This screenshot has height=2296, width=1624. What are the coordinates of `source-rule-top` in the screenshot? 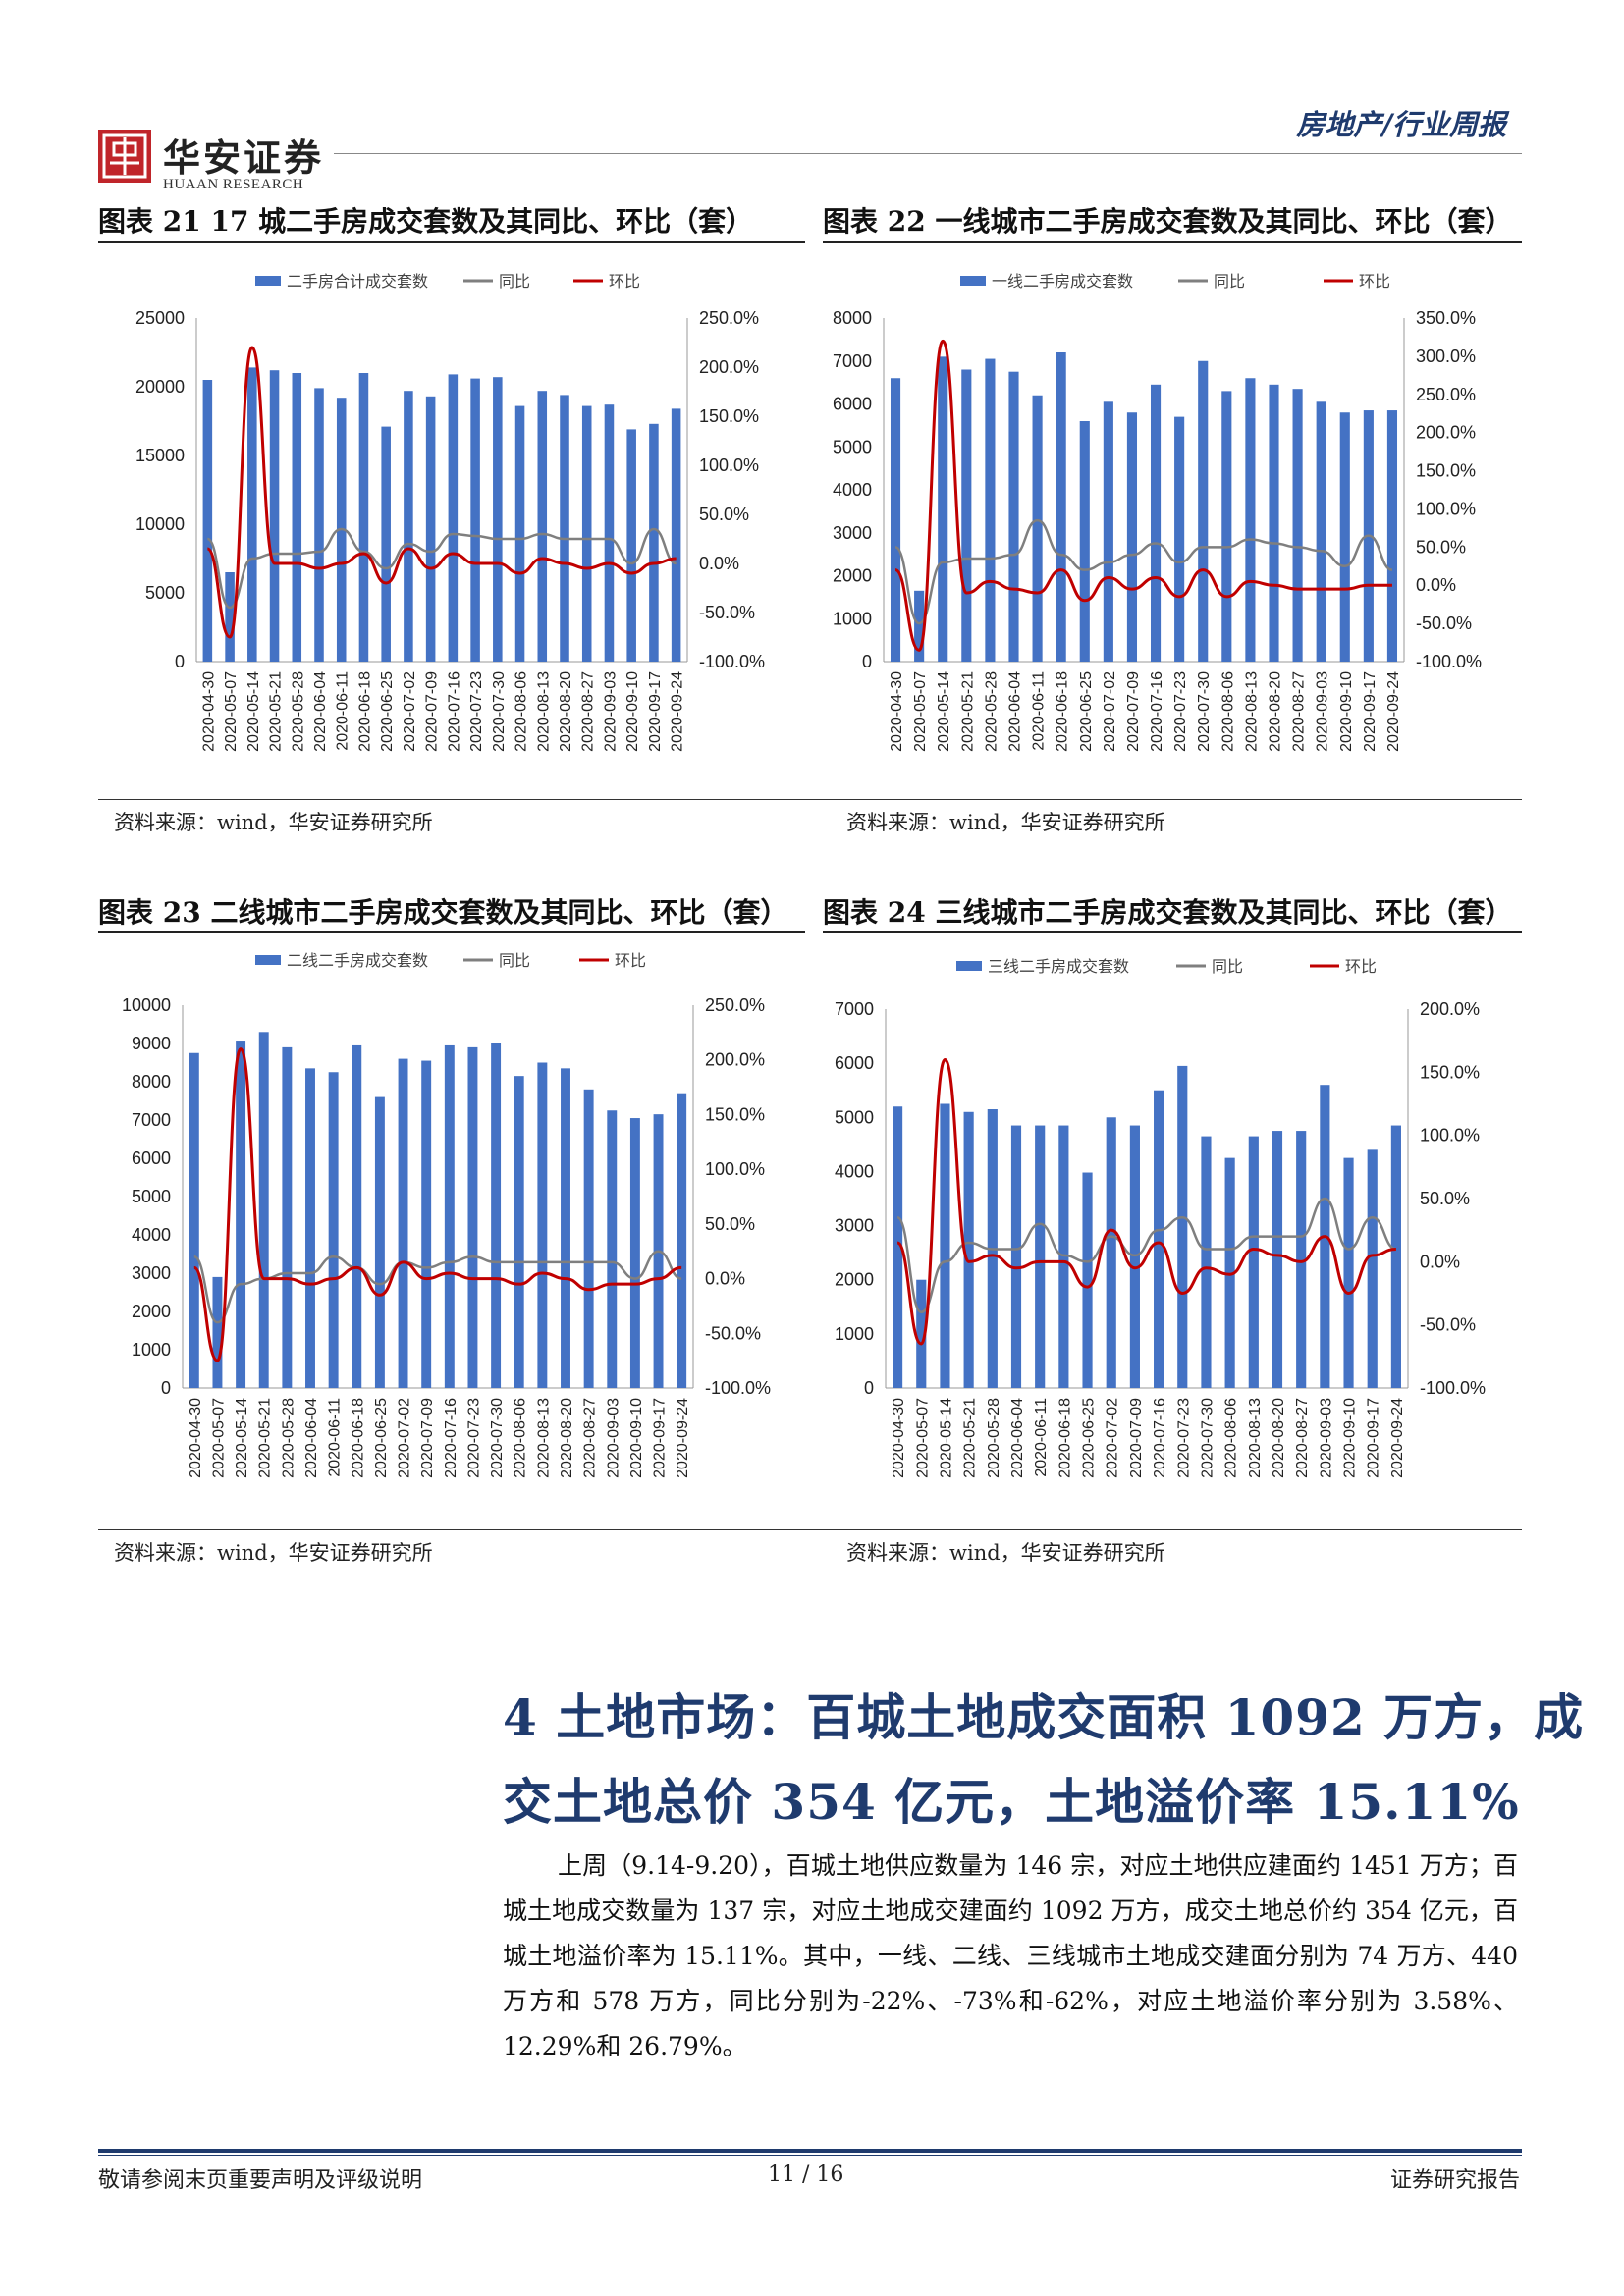 It's located at (810, 799).